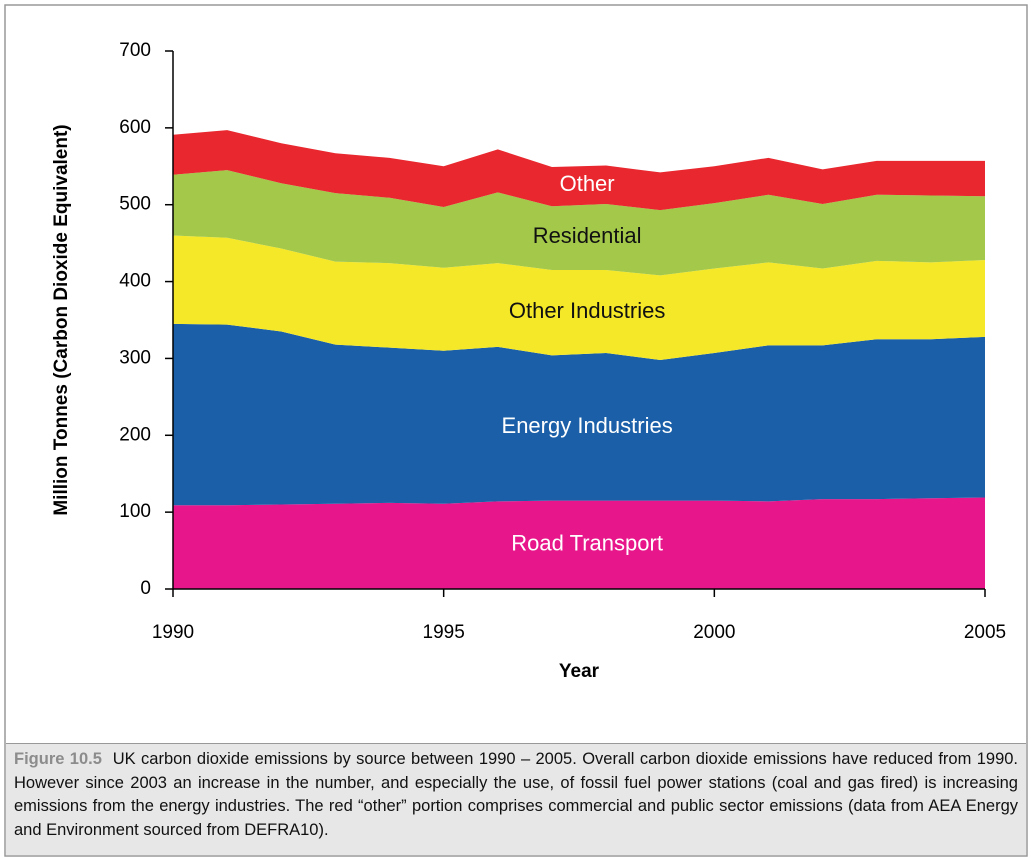 This screenshot has width=1031, height=858. I want to click on series-label: Energy Industries, so click(587, 425).